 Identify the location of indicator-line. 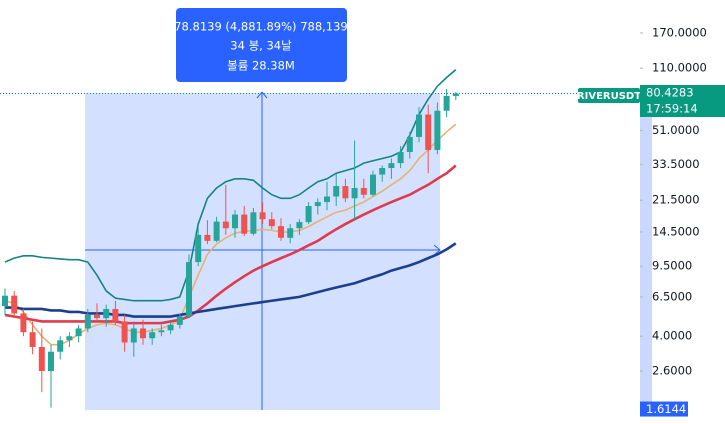
(231, 280).